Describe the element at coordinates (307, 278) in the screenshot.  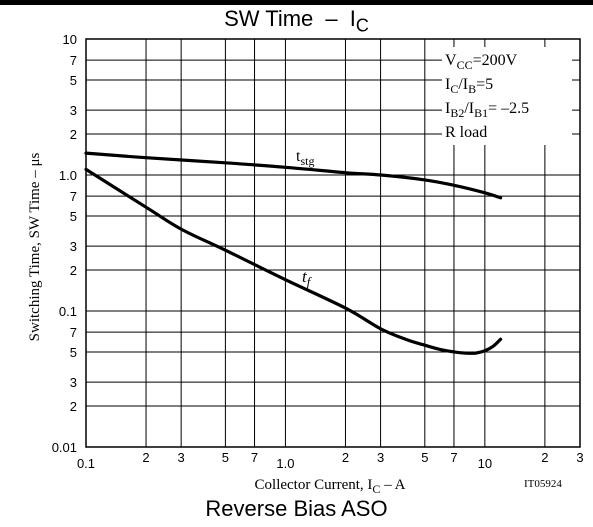
I see `series-label-tf: tf` at that location.